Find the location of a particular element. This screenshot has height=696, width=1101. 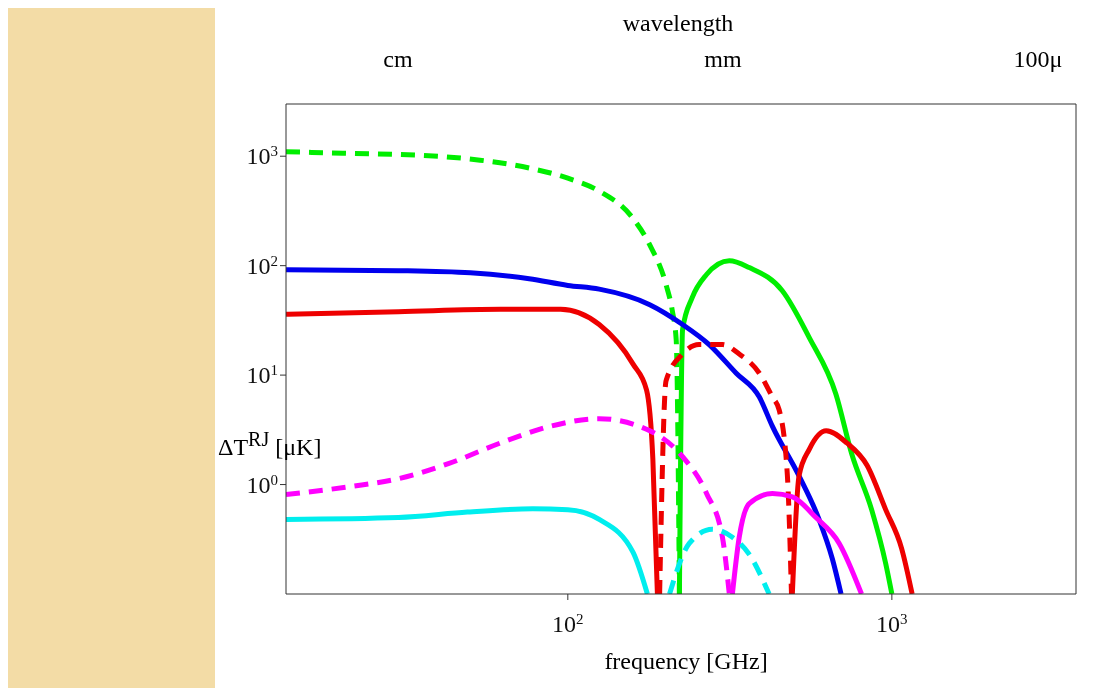

y-tick-label: 10$^{1}$ is located at coordinates (262, 375).